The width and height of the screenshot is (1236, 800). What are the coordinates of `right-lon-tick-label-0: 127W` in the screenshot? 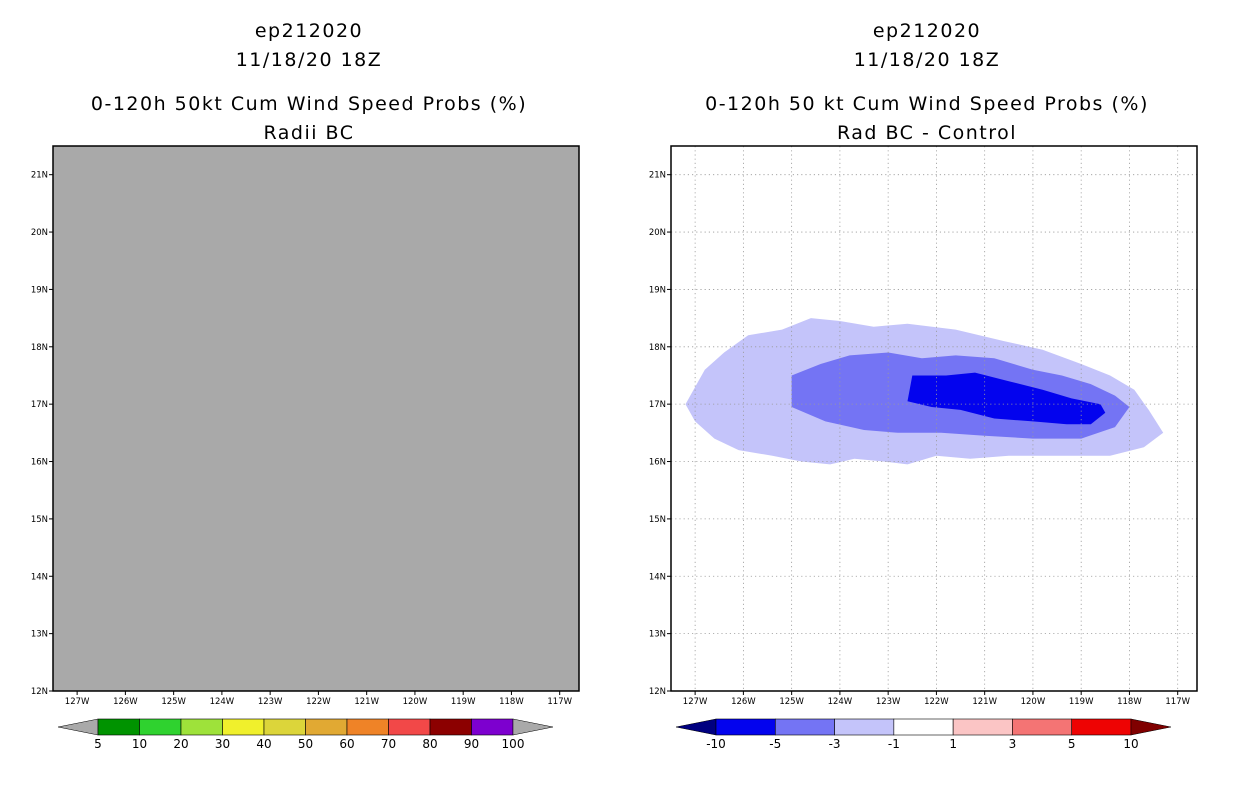 It's located at (695, 702).